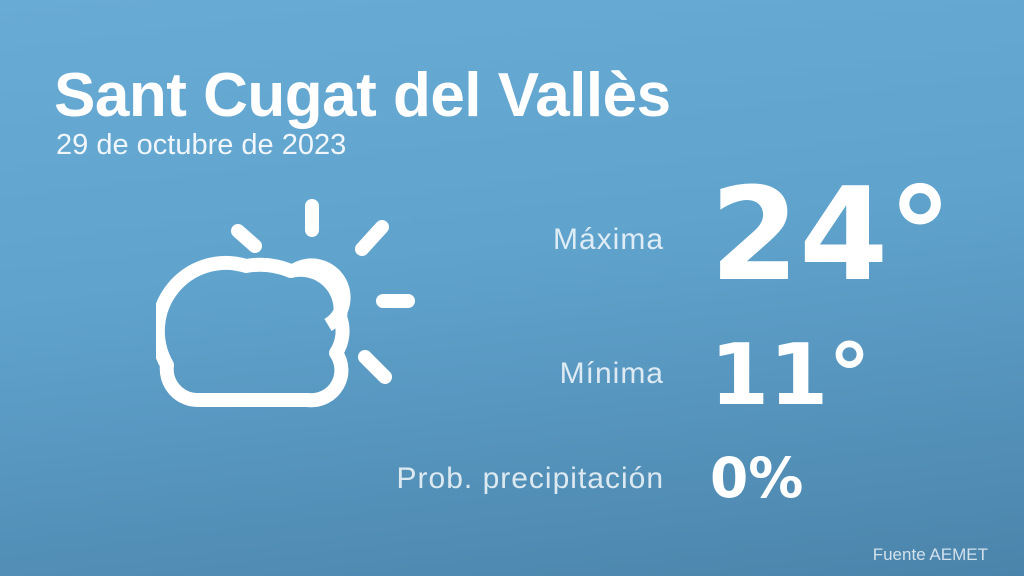  Describe the element at coordinates (201, 145) in the screenshot. I see `date-label: 29 de octubre de 2023` at that location.